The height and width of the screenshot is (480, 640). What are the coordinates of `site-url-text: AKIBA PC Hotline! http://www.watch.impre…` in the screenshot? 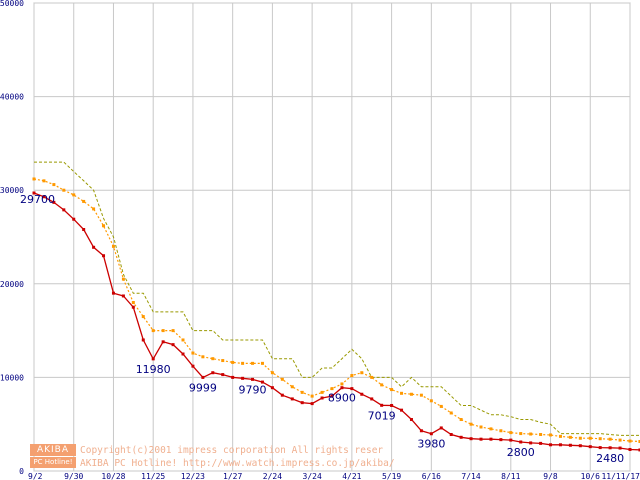 It's located at (237, 463).